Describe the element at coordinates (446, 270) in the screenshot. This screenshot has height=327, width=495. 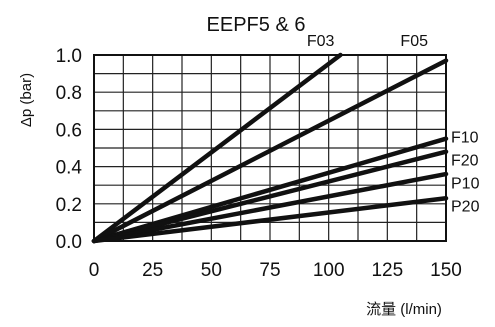
I see `x-tick-label: 150` at that location.